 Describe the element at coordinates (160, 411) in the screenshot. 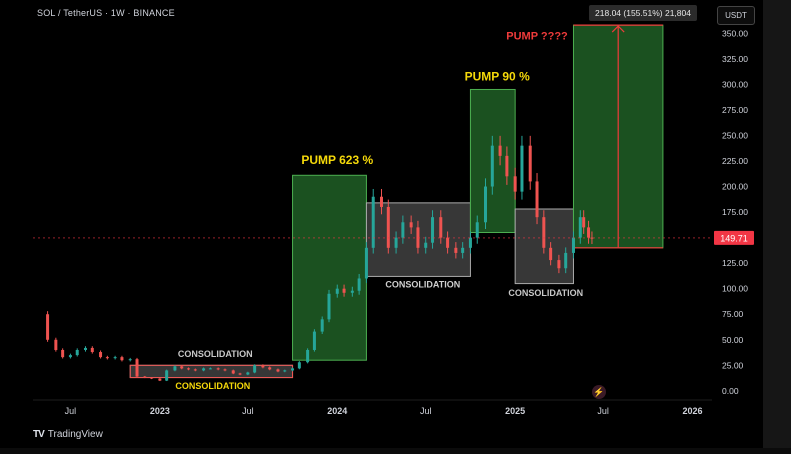

I see `x-tick-label: 2023` at that location.